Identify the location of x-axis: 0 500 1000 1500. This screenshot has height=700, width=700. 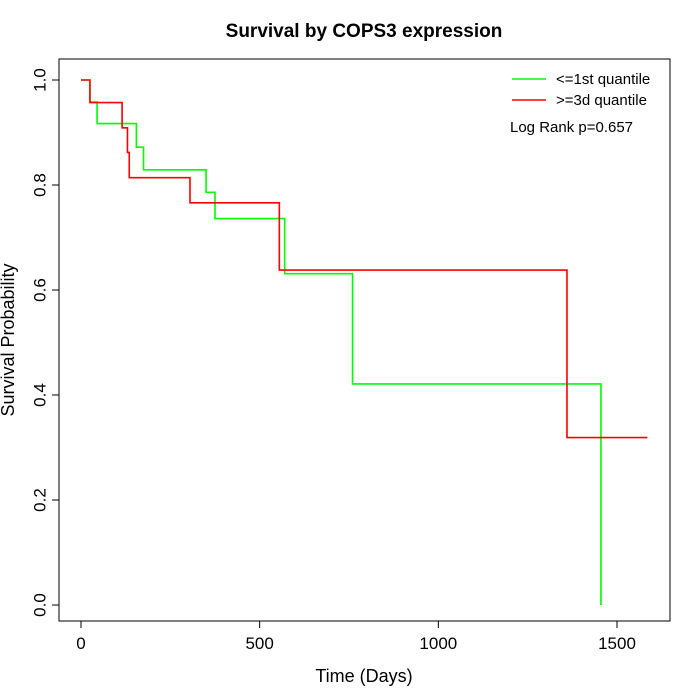
(356, 636).